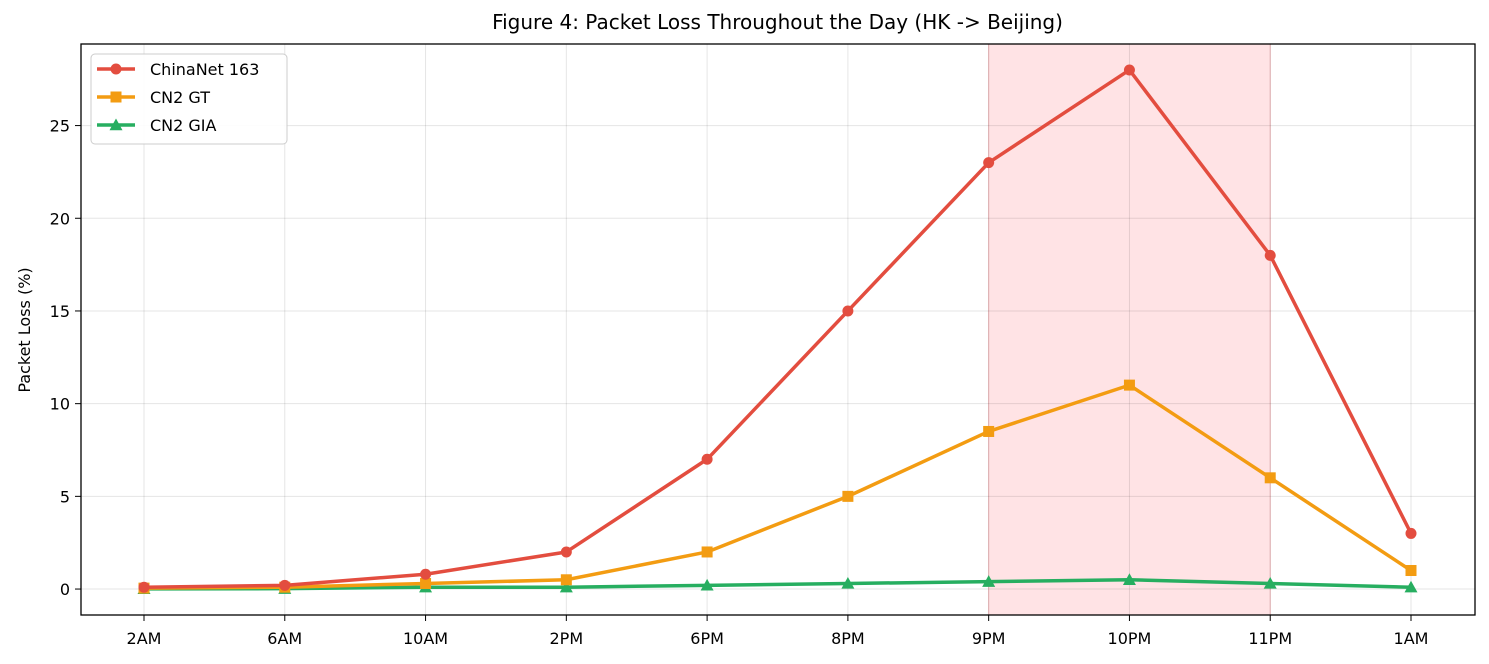  What do you see at coordinates (60, 126) in the screenshot?
I see `y-tick-label: 25` at bounding box center [60, 126].